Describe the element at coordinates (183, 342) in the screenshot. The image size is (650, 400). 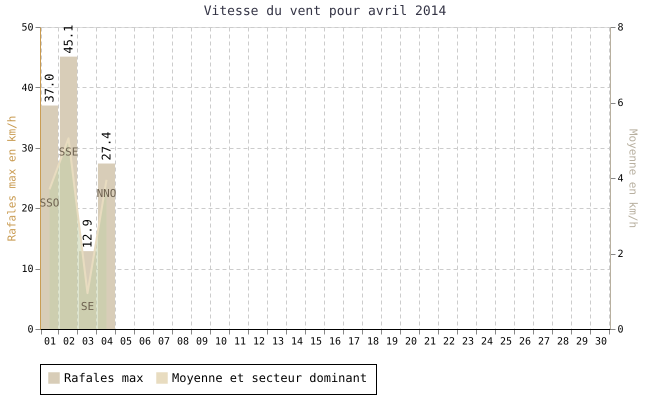
I see `x-tick-label: 08` at that location.